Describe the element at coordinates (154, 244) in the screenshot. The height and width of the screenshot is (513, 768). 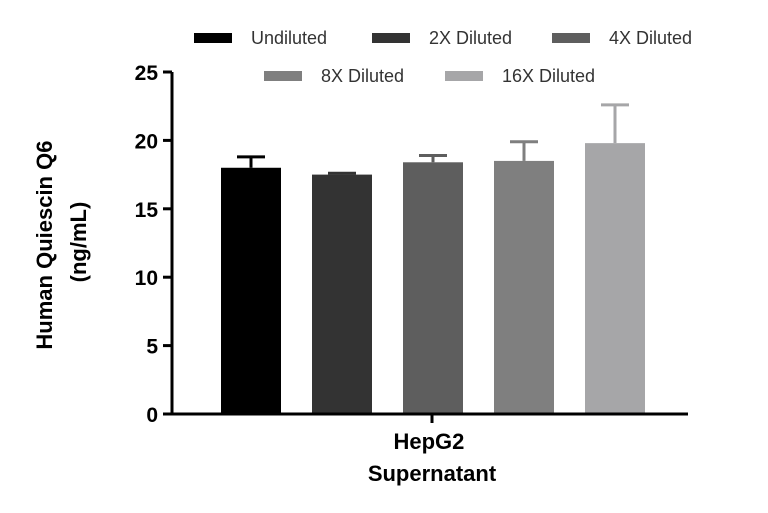
I see `y-axis: 0 5 10 15 20 25` at that location.